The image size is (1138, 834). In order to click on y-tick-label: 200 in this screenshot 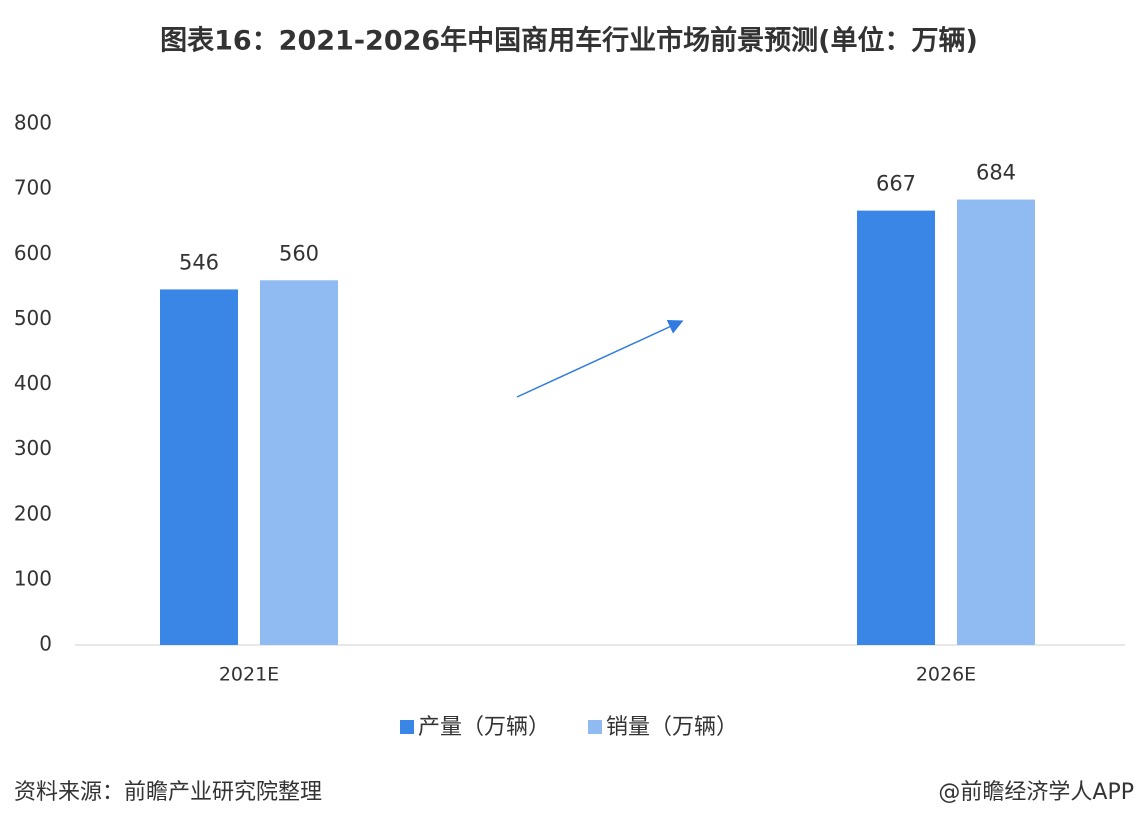, I will do `click(33, 513)`.